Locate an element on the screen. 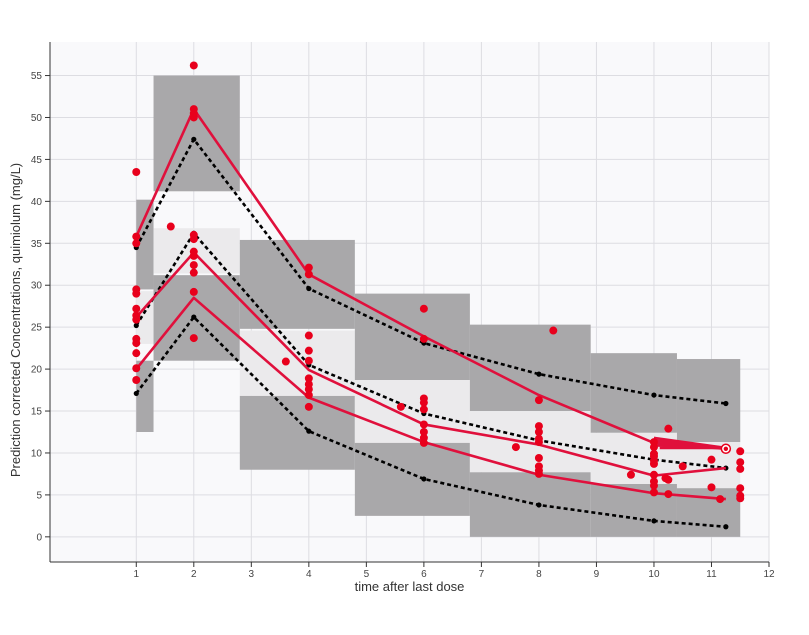 The image size is (809, 635). x-tick-label: 5 is located at coordinates (367, 574).